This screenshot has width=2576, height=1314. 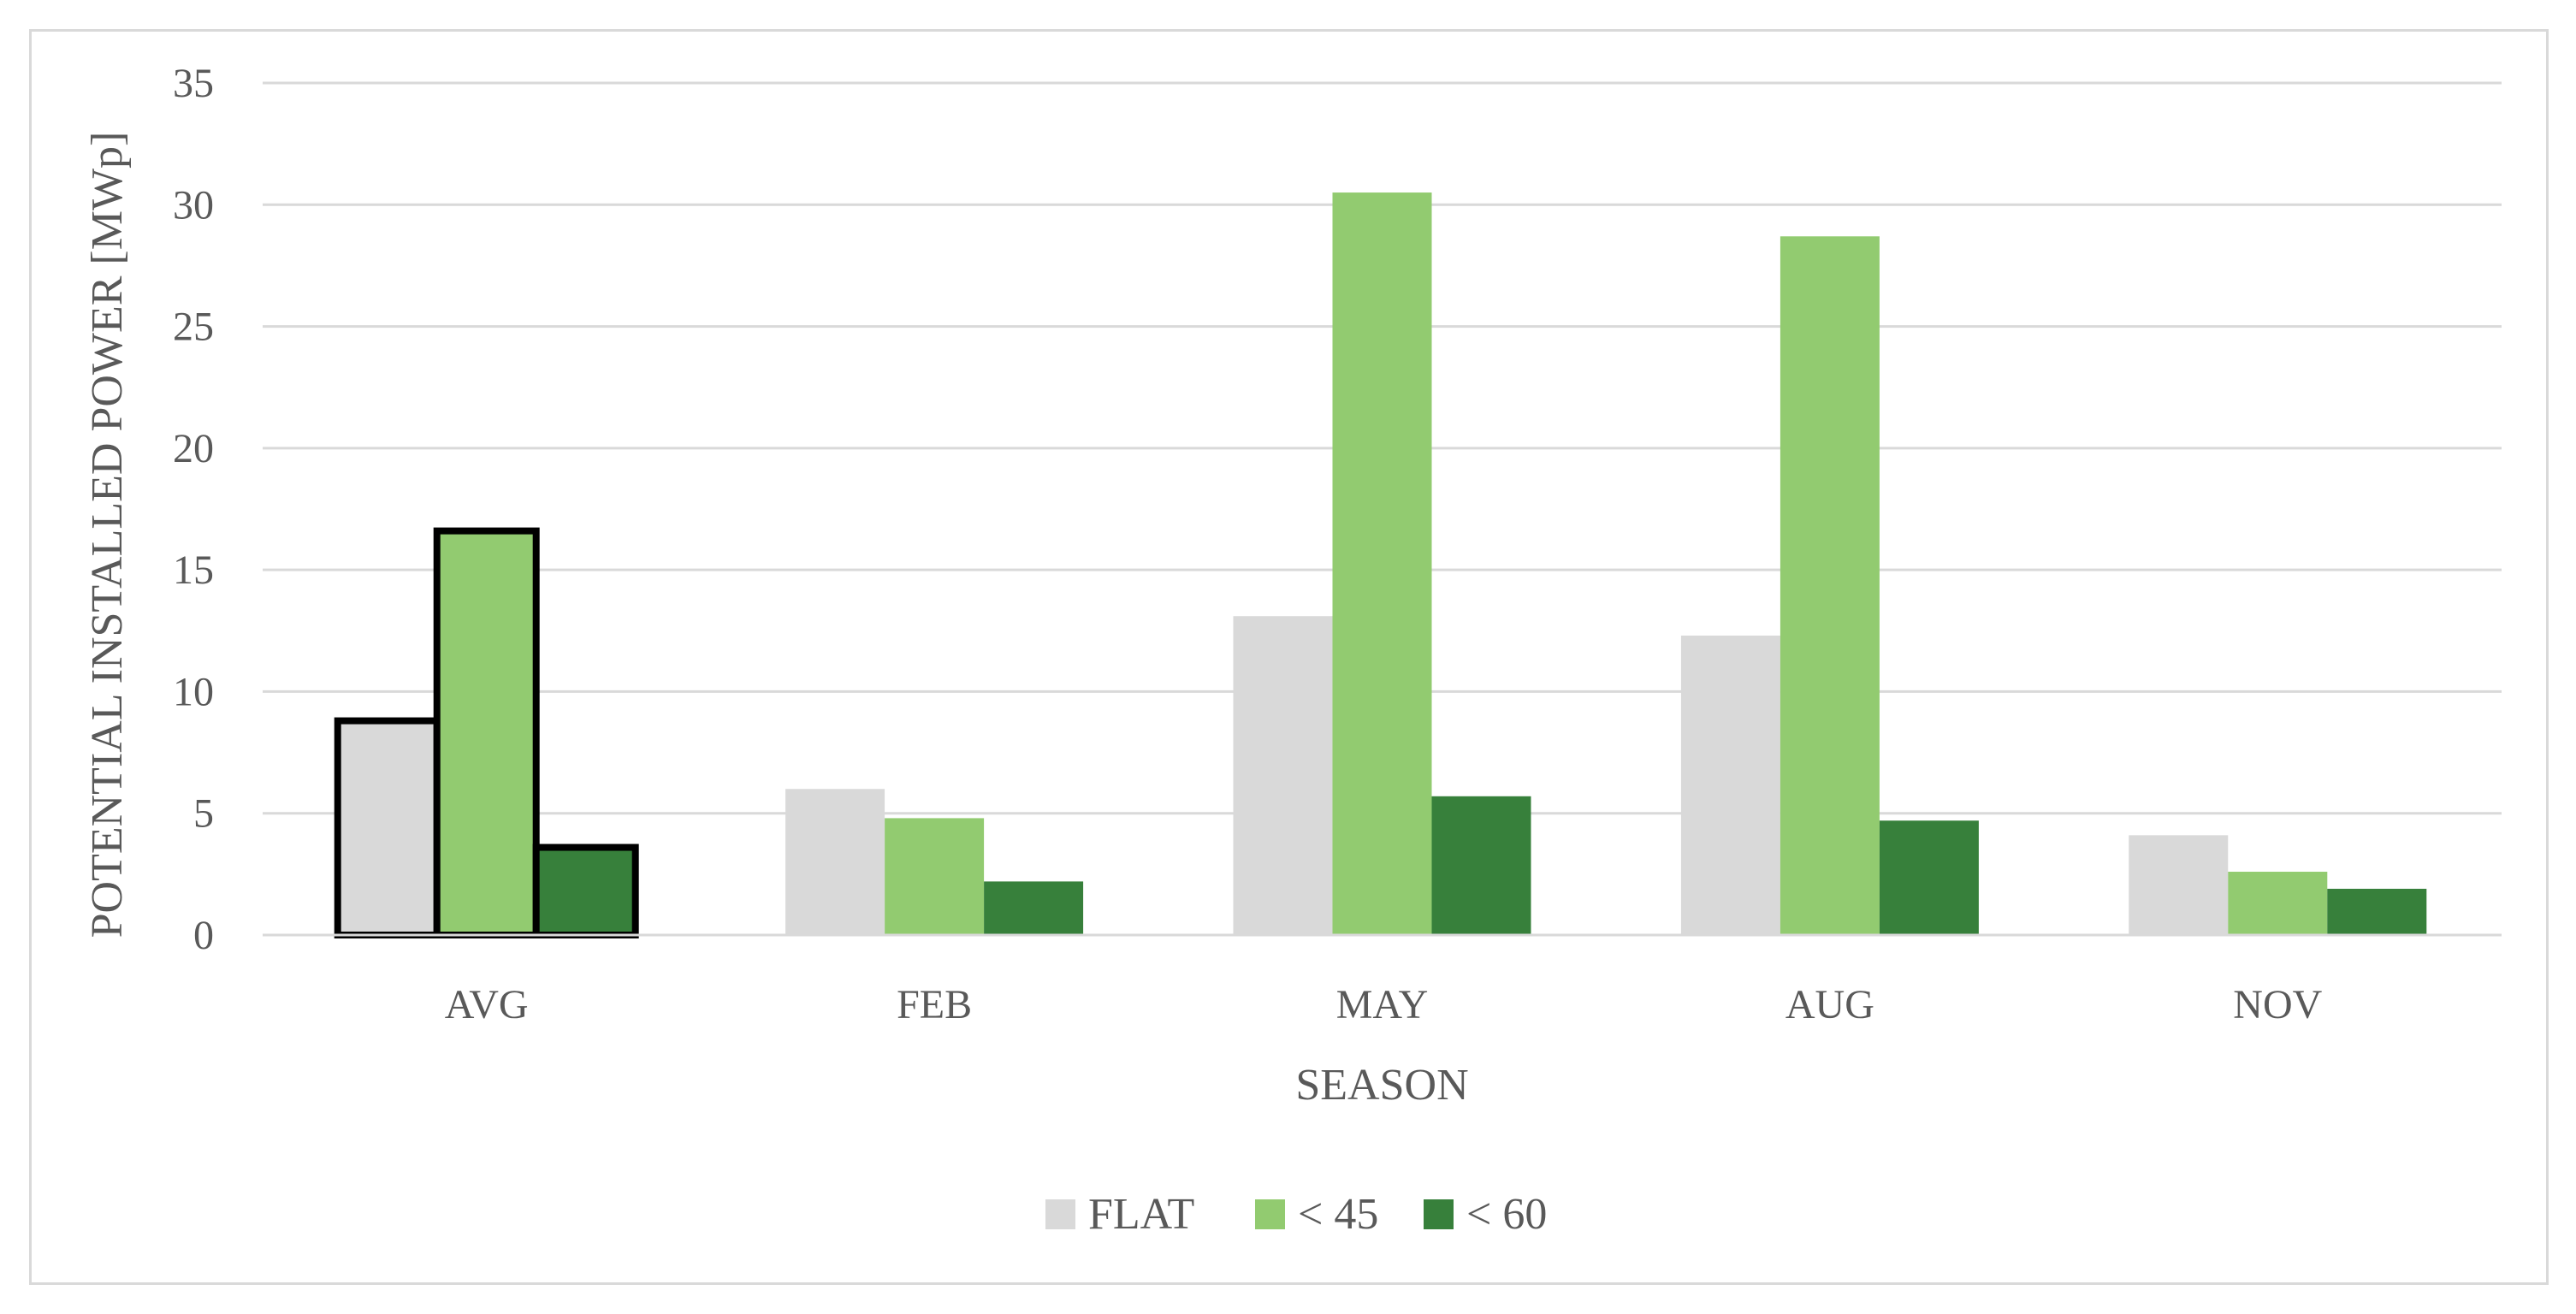 What do you see at coordinates (1829, 1004) in the screenshot?
I see `x-tick-label: AUG` at bounding box center [1829, 1004].